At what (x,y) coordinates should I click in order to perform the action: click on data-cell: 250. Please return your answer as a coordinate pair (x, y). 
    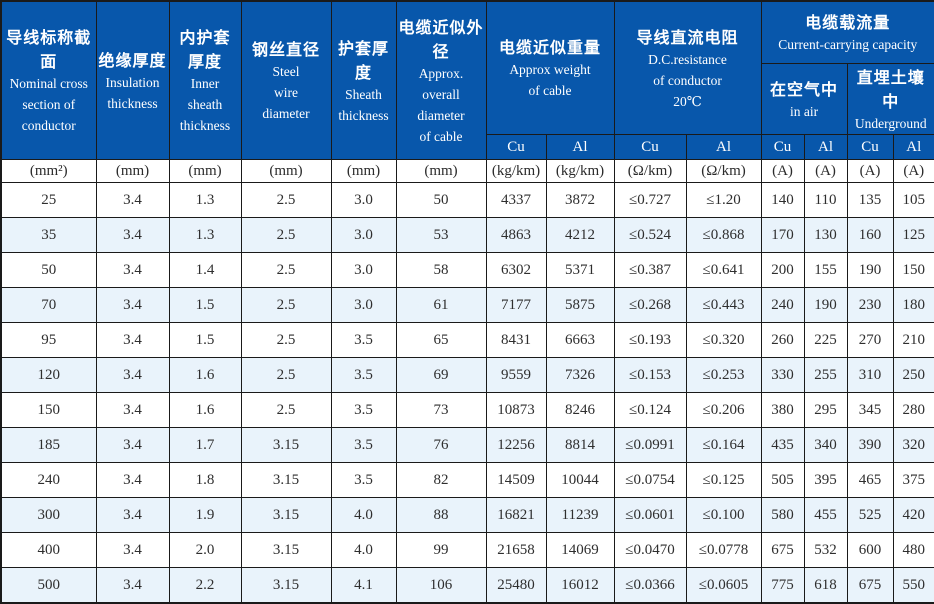
    Looking at the image, I should click on (913, 375).